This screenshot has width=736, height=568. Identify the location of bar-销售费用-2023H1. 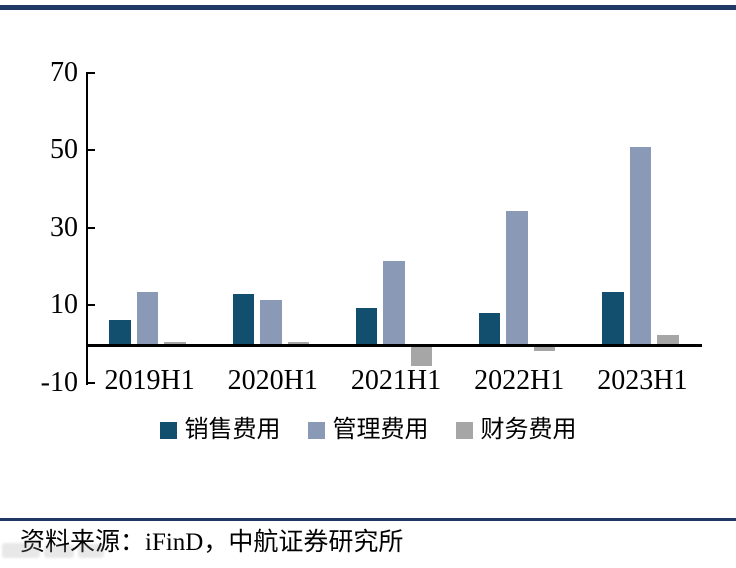
(613, 317).